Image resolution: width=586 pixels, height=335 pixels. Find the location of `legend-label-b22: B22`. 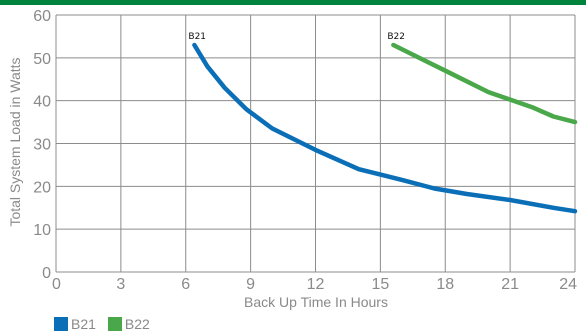

legend-label-b22: B22 is located at coordinates (137, 324).